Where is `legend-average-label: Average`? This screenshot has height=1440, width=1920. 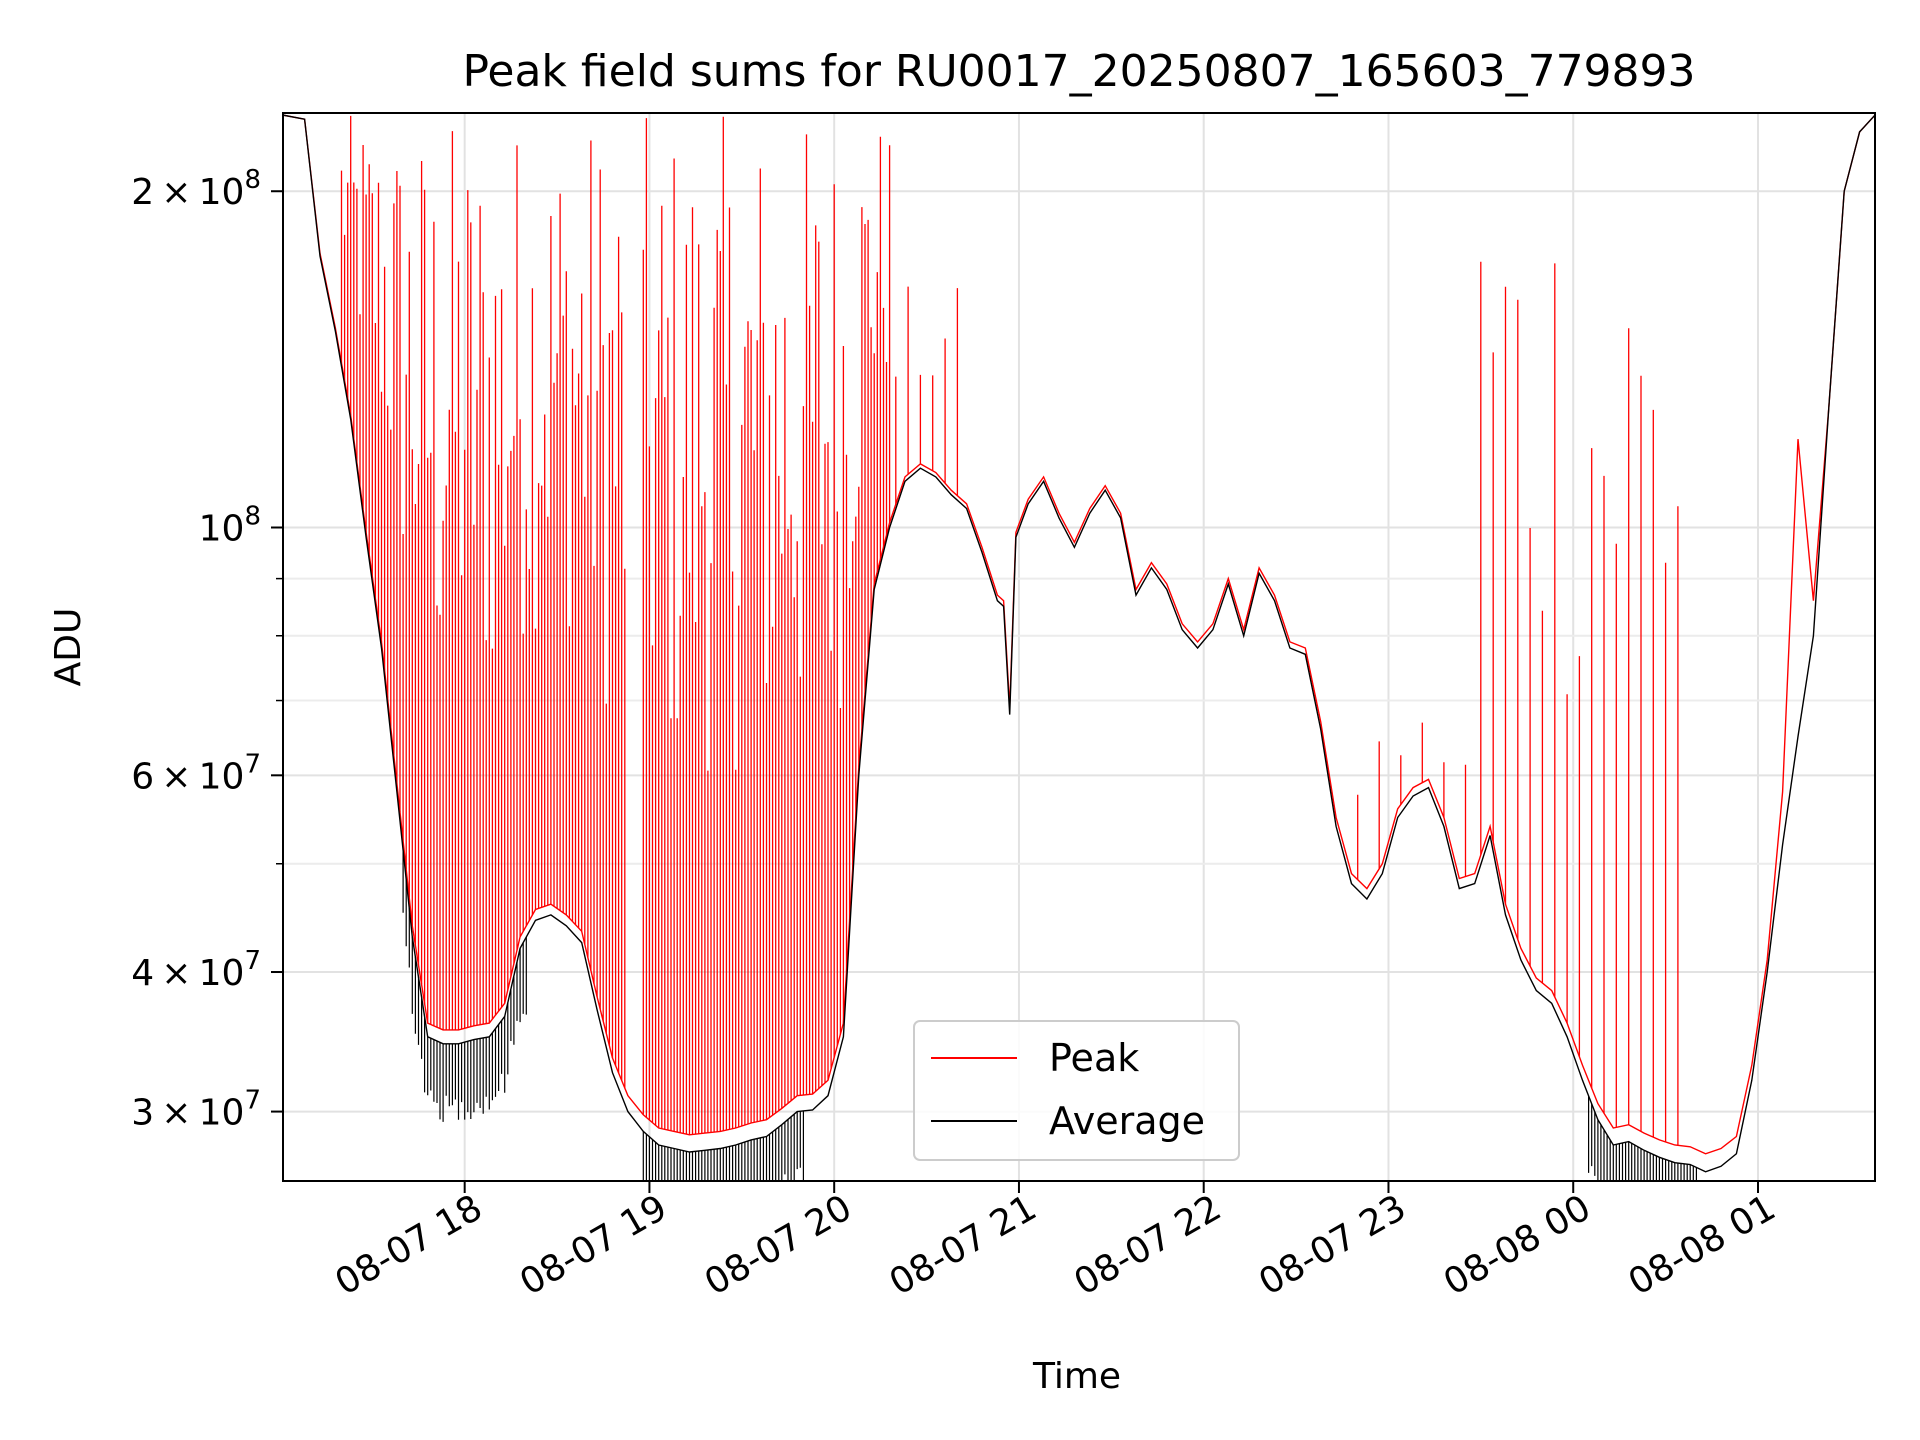
legend-average-label: Average is located at coordinates (1127, 1121).